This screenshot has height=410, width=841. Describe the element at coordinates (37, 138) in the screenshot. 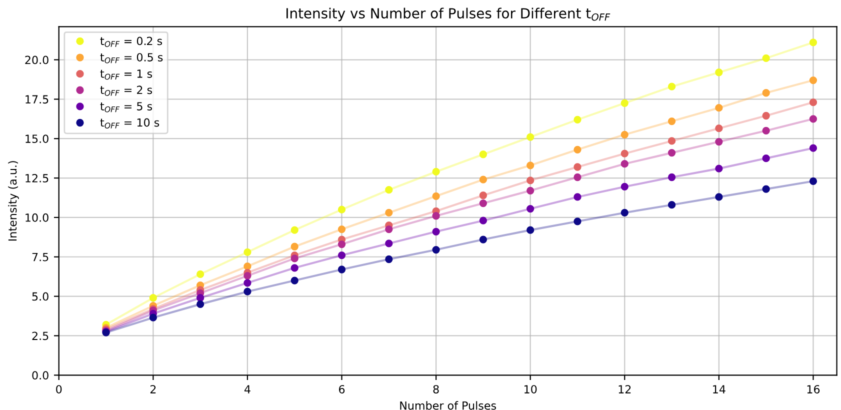

I see `y-tick-label: 15.0` at that location.